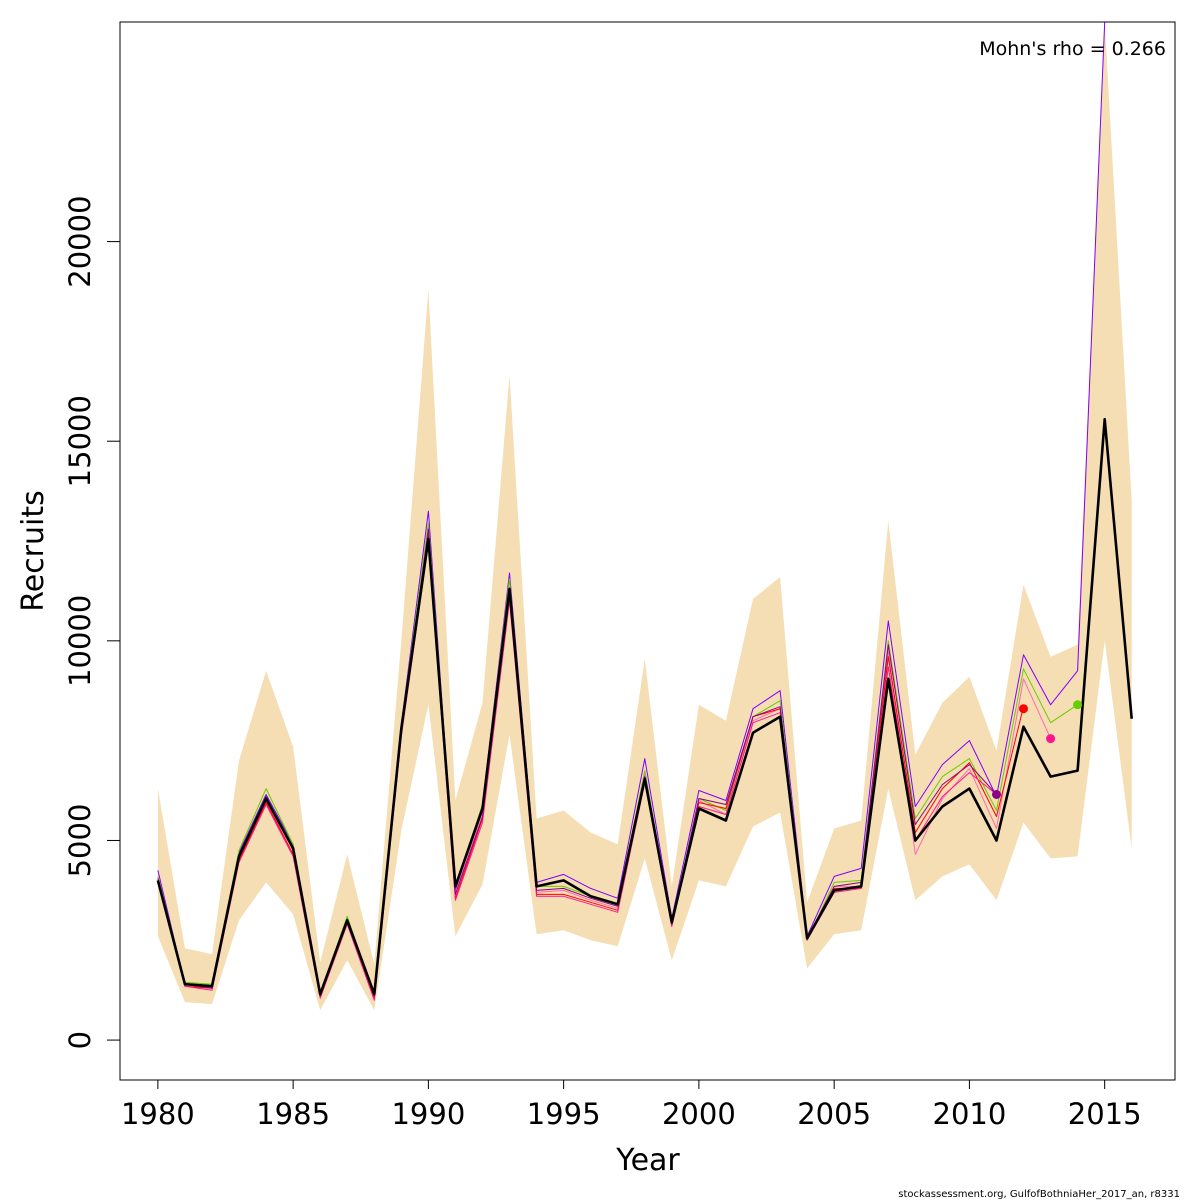  What do you see at coordinates (647, 1160) in the screenshot?
I see `x-axis-title: Year` at bounding box center [647, 1160].